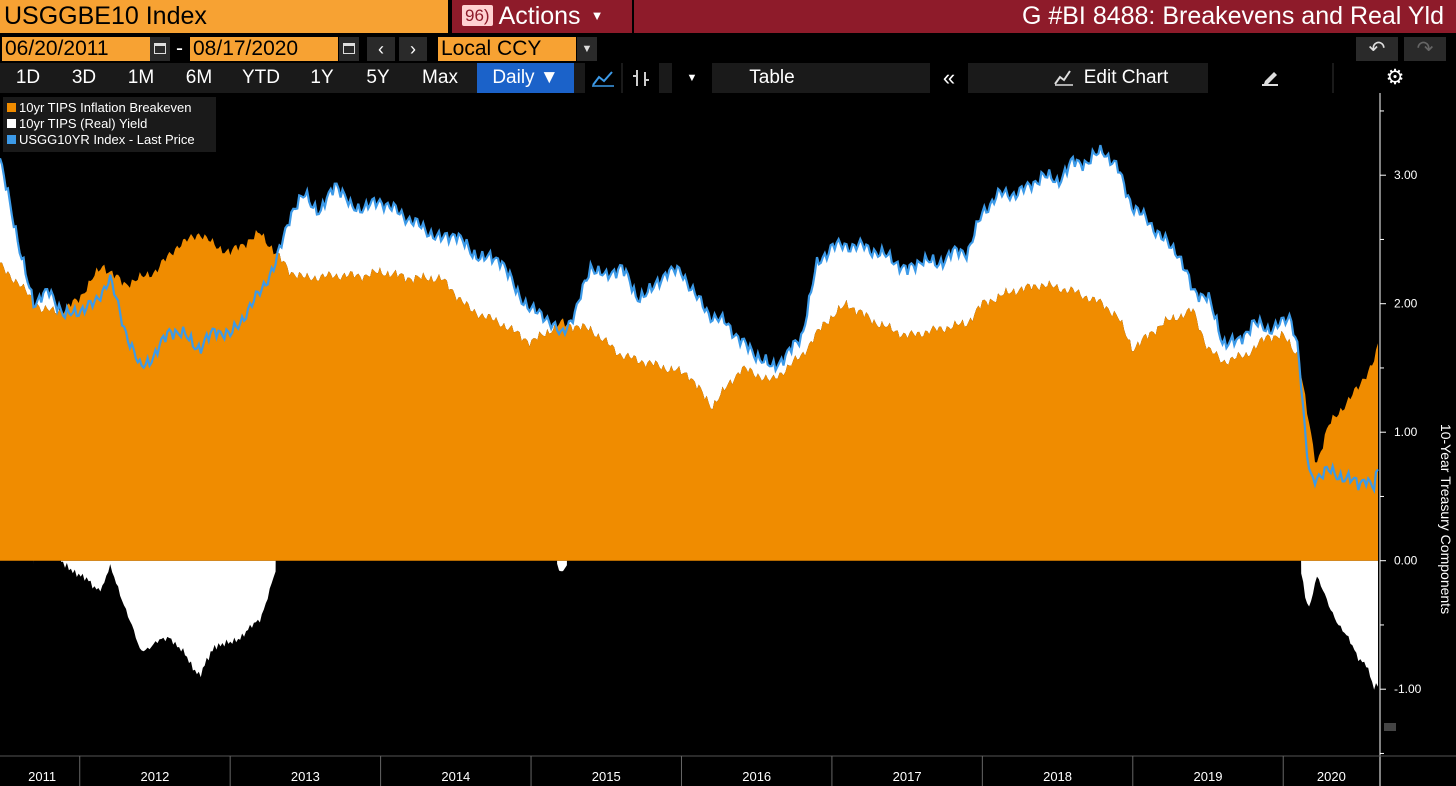  Describe the element at coordinates (1208, 776) in the screenshot. I see `x-tick-label: 2019` at that location.